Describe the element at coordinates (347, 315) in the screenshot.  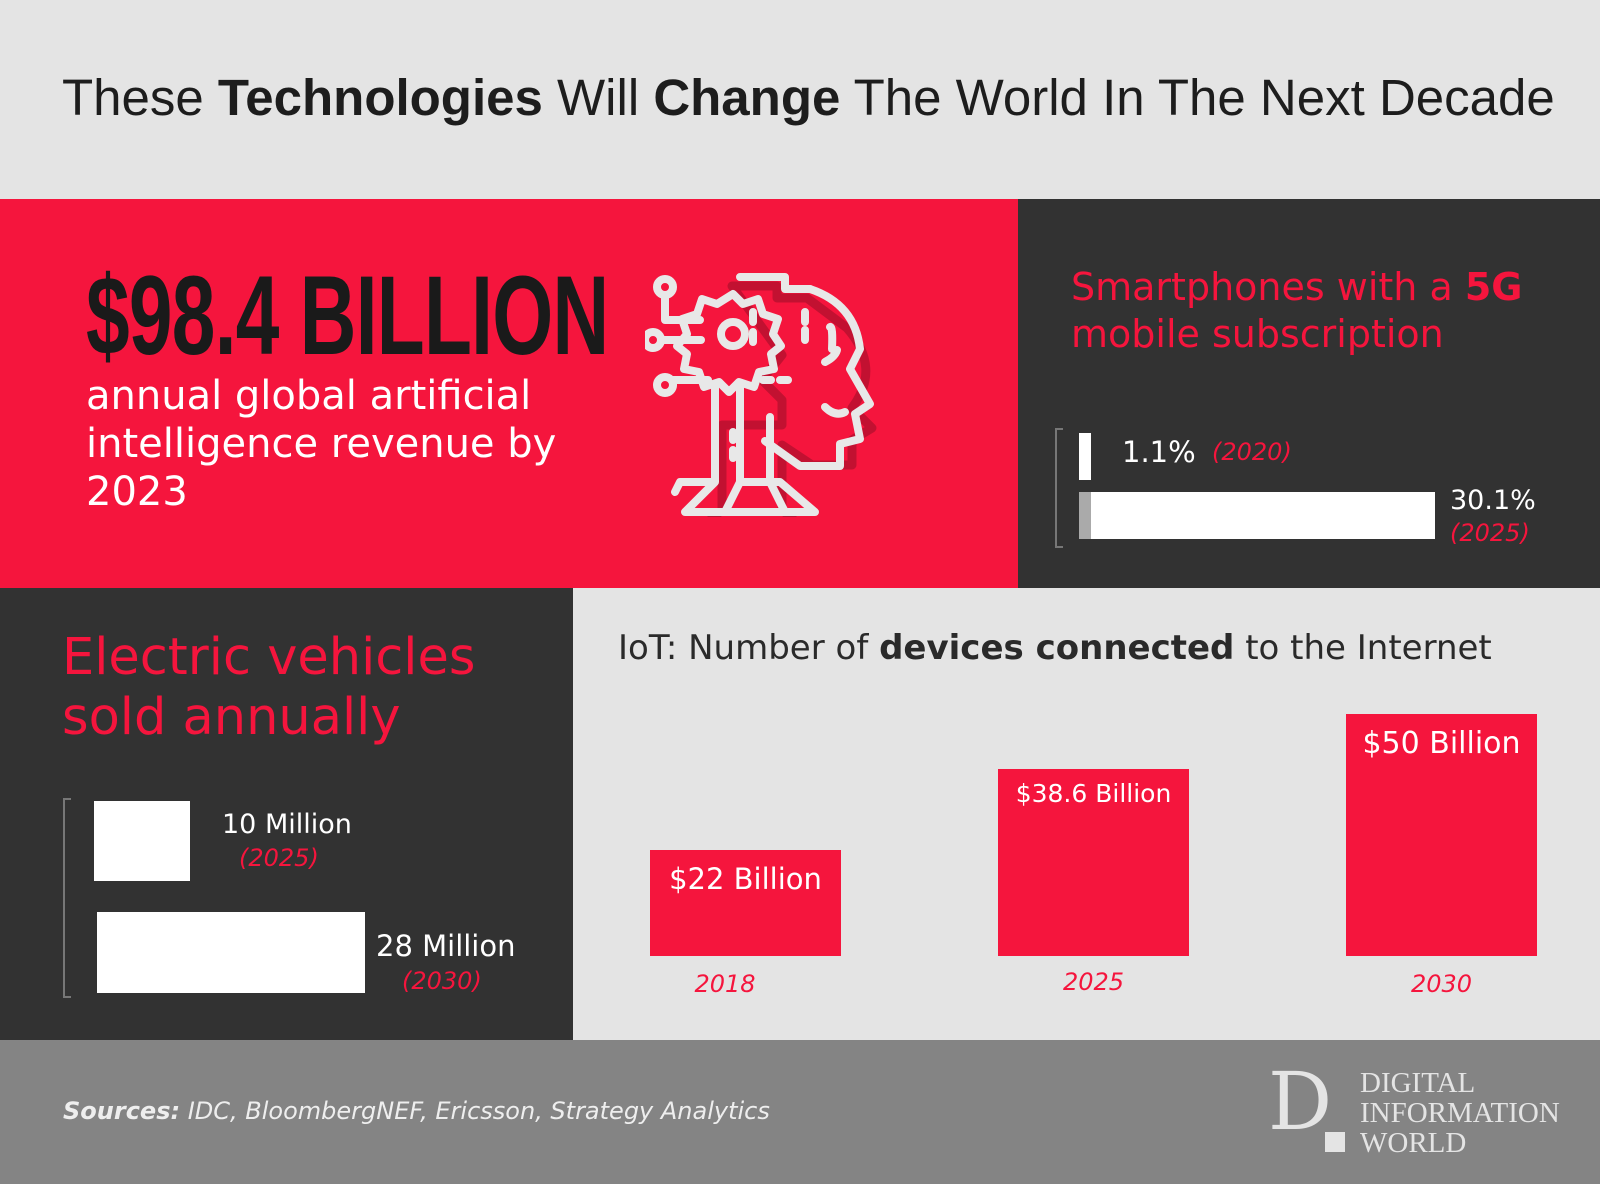
I see `ai-headline: $98.4 BILLION` at that location.